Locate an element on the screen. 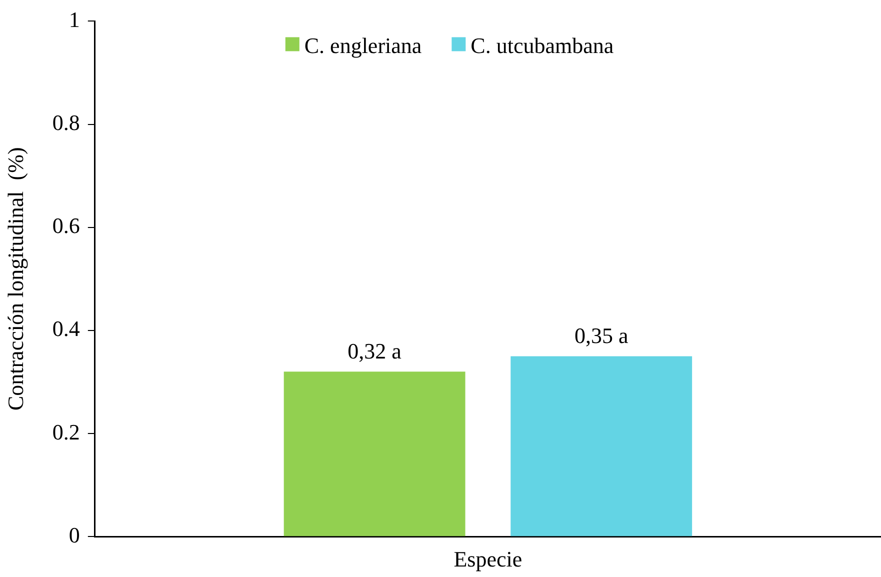 Image resolution: width=881 pixels, height=577 pixels. y-tick-label: 0.2 is located at coordinates (66, 431).